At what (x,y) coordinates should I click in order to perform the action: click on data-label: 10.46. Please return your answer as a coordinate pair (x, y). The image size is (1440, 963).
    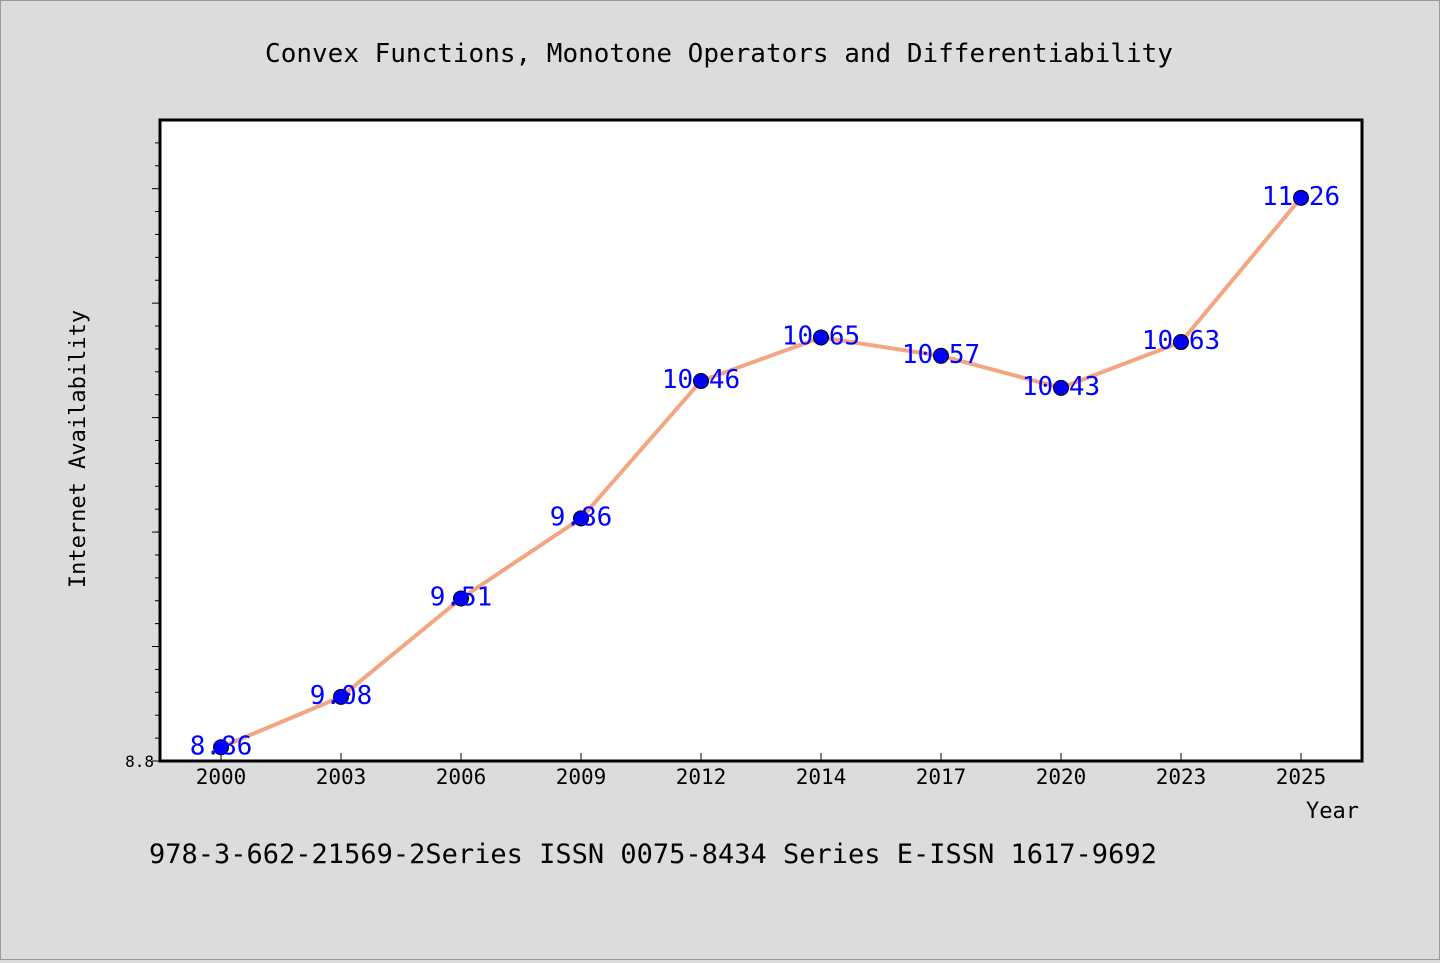
    Looking at the image, I should click on (701, 380).